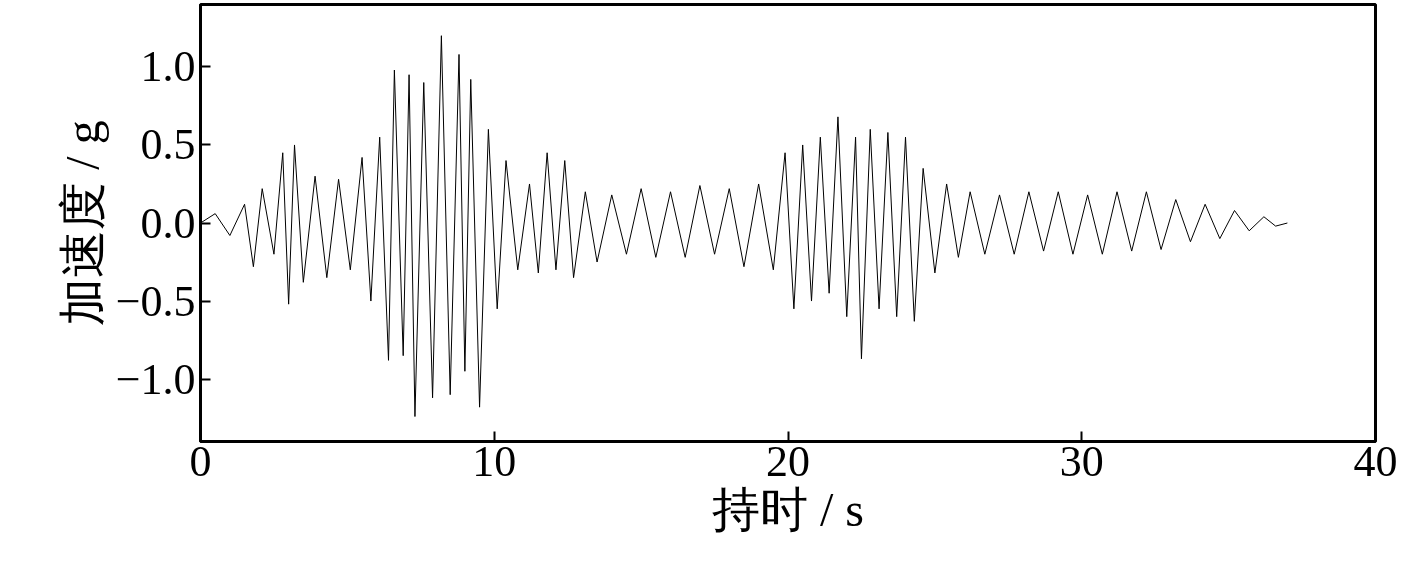 The height and width of the screenshot is (581, 1409). Describe the element at coordinates (200, 461) in the screenshot. I see `x-tick-label: 0` at that location.